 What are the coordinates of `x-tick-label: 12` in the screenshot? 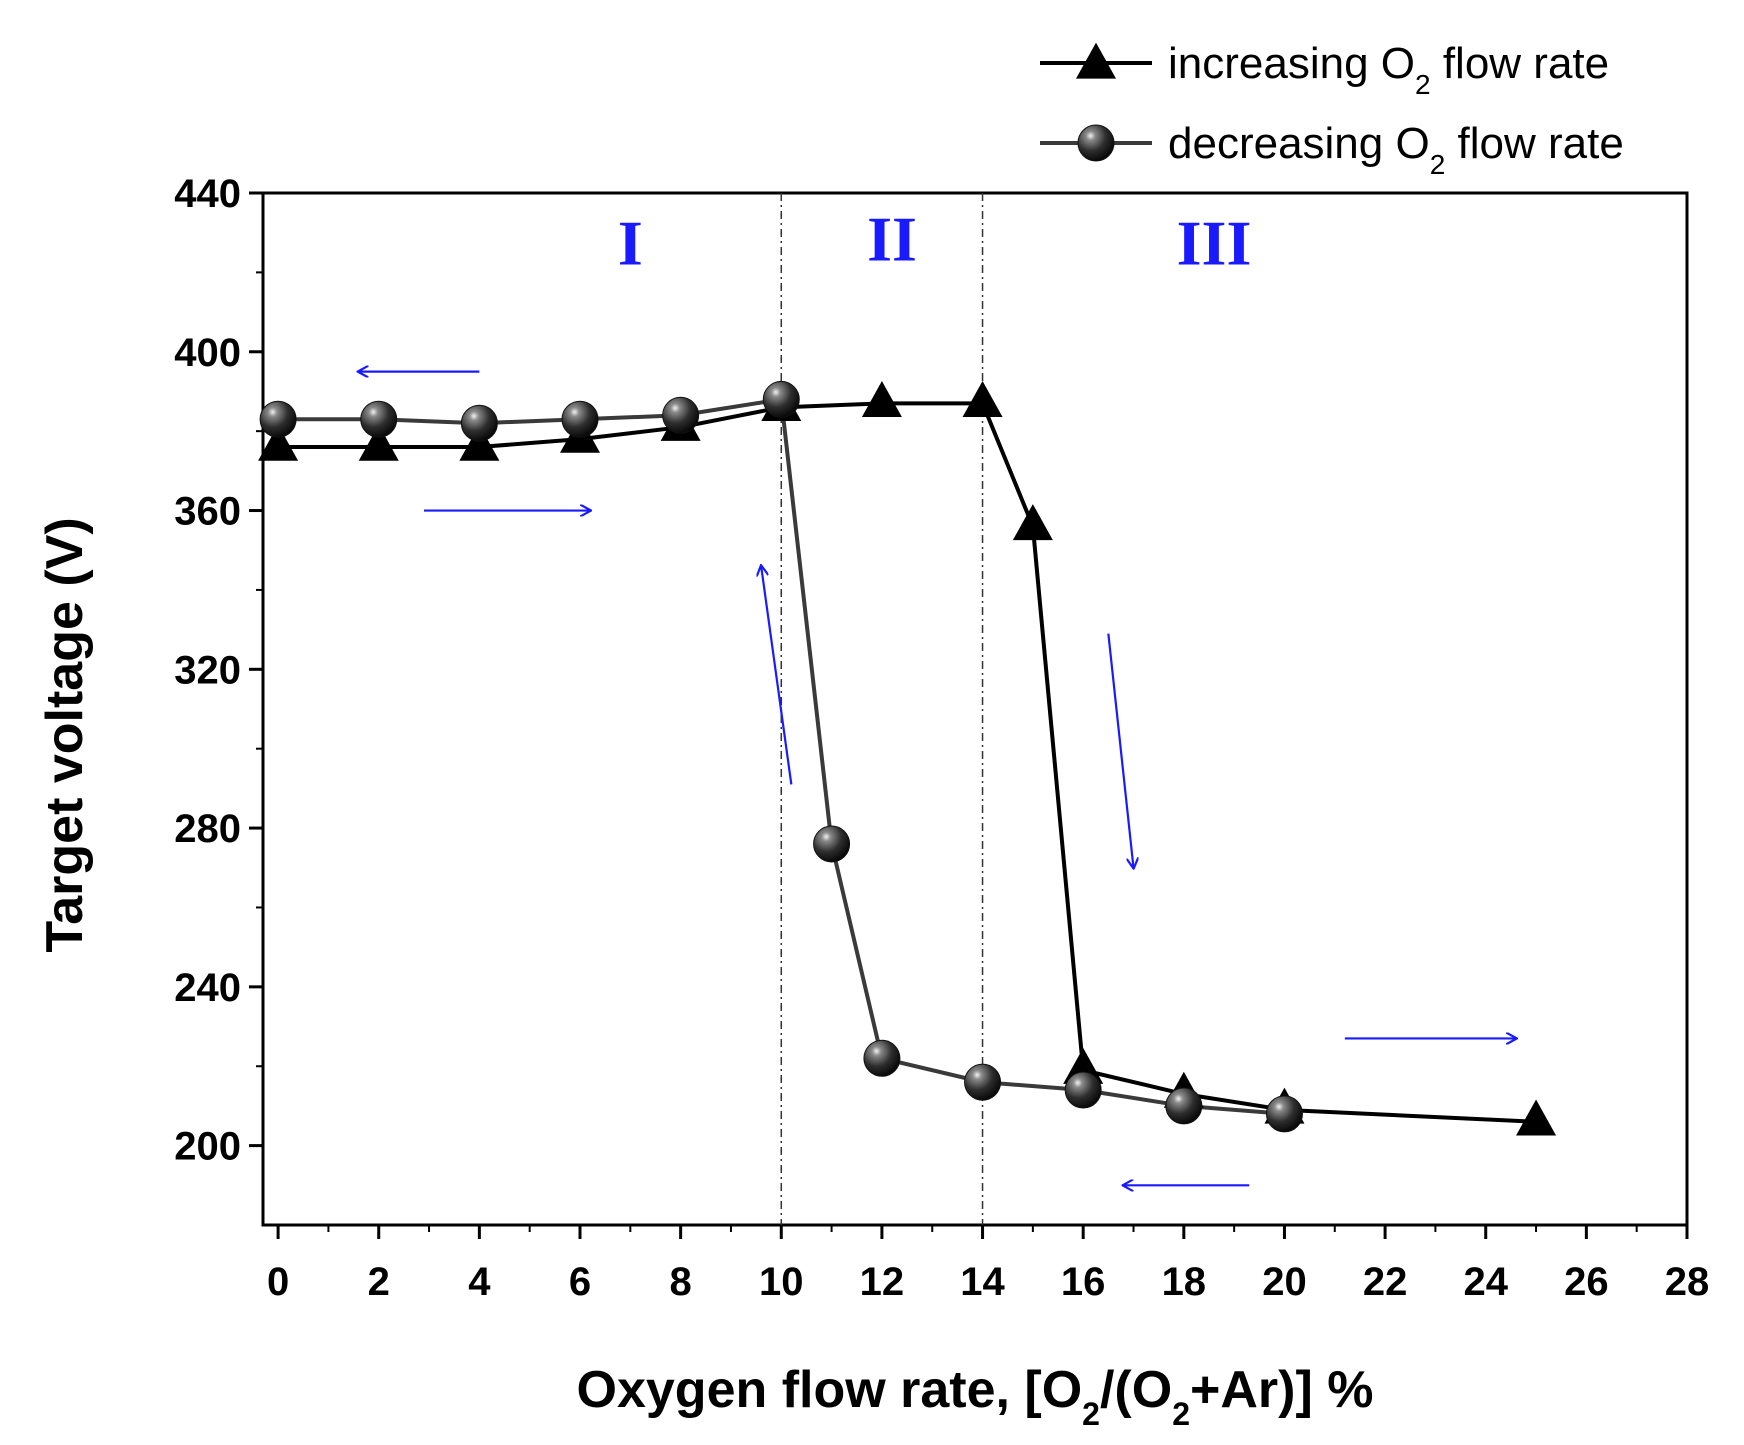 It's located at (882, 1282).